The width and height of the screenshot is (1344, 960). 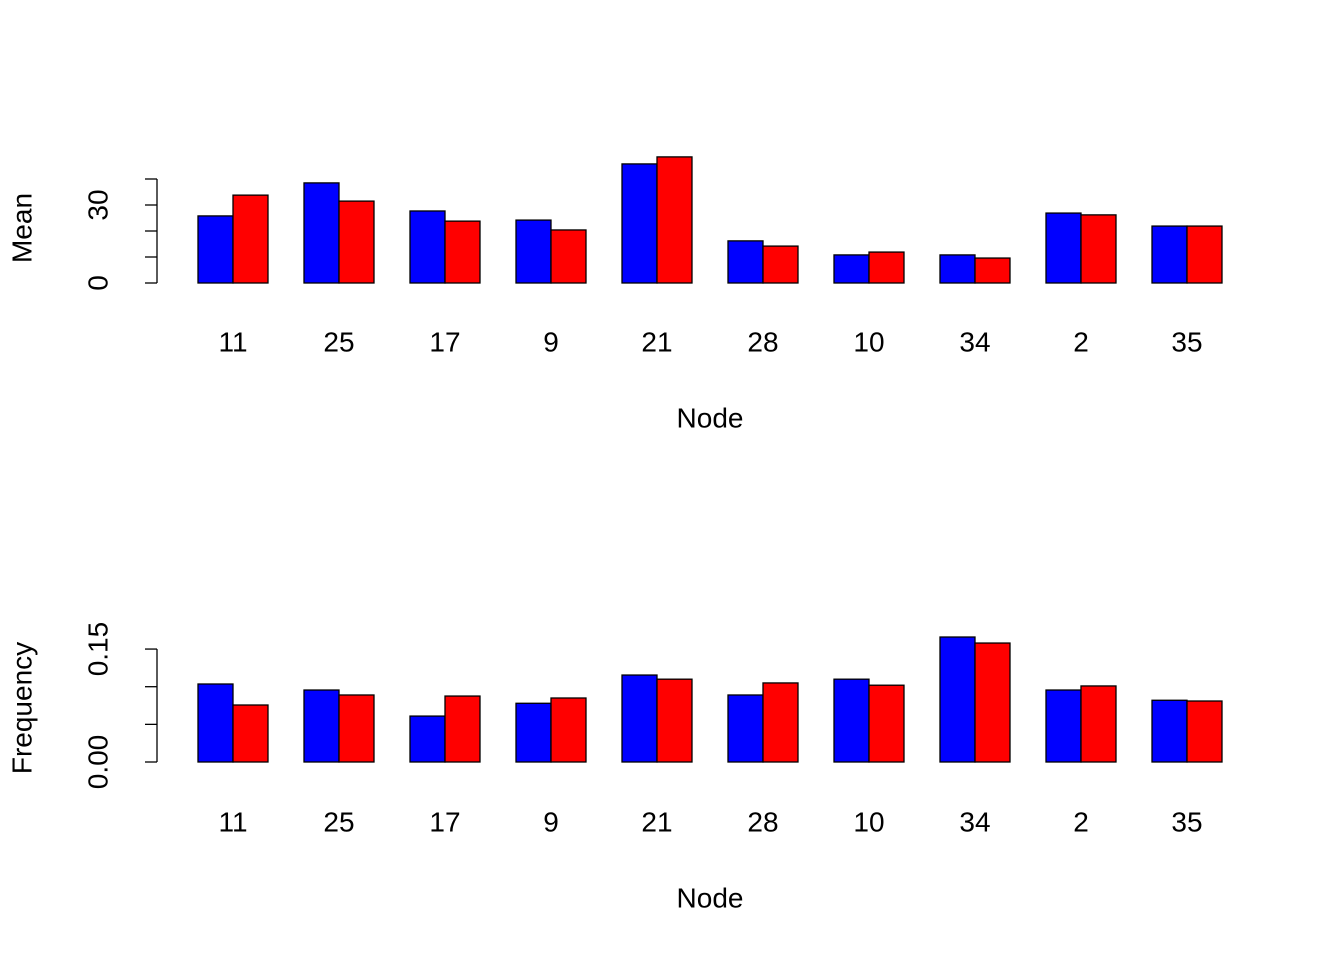 What do you see at coordinates (21, 228) in the screenshot?
I see `y-axis-label: Mean` at bounding box center [21, 228].